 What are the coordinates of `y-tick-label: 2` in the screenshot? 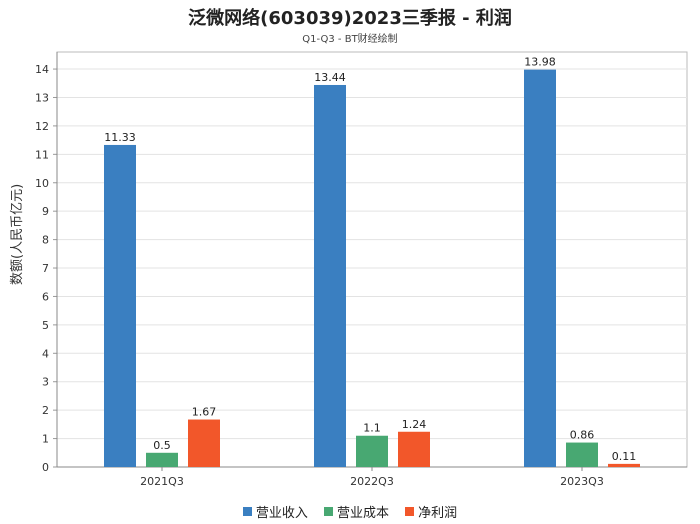 It's located at (45, 410).